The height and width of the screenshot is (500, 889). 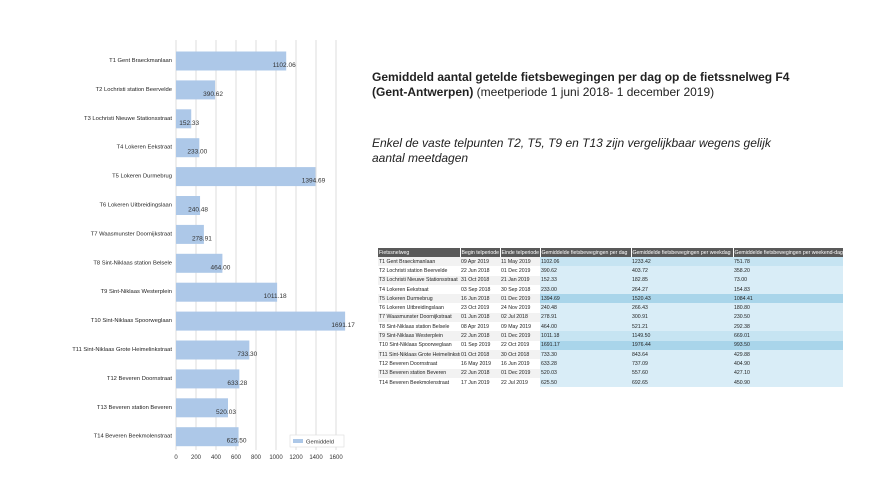 What do you see at coordinates (343, 325) in the screenshot?
I see `data-label: 1691.17` at bounding box center [343, 325].